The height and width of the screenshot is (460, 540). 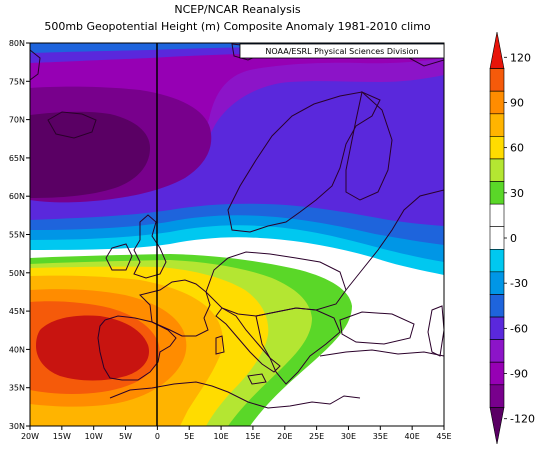 I want to click on colorbar-label: 90, so click(x=517, y=102).